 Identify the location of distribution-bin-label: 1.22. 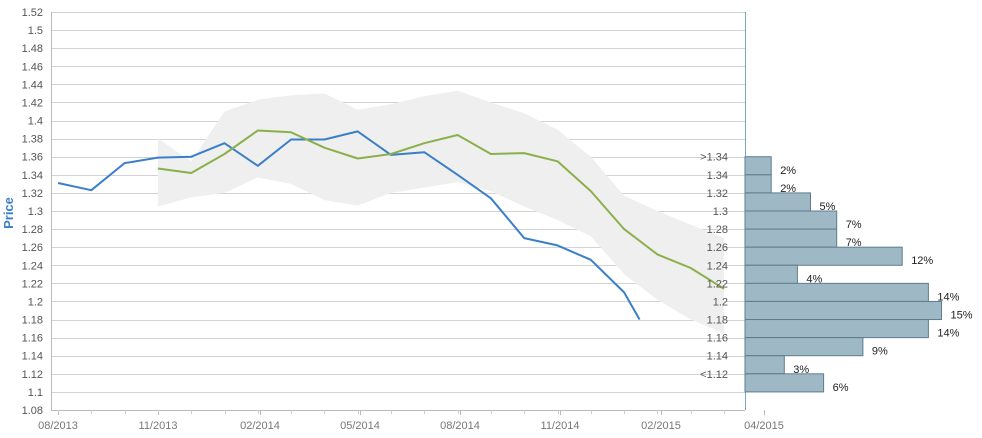
(717, 284).